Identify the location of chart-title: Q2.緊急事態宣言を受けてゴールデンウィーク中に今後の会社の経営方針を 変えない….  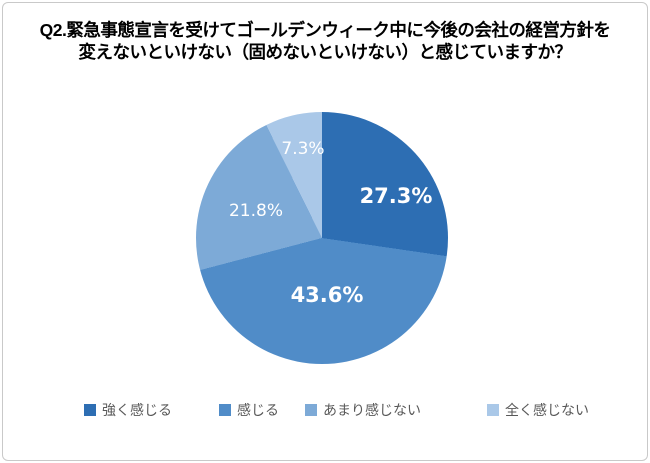
(325, 41).